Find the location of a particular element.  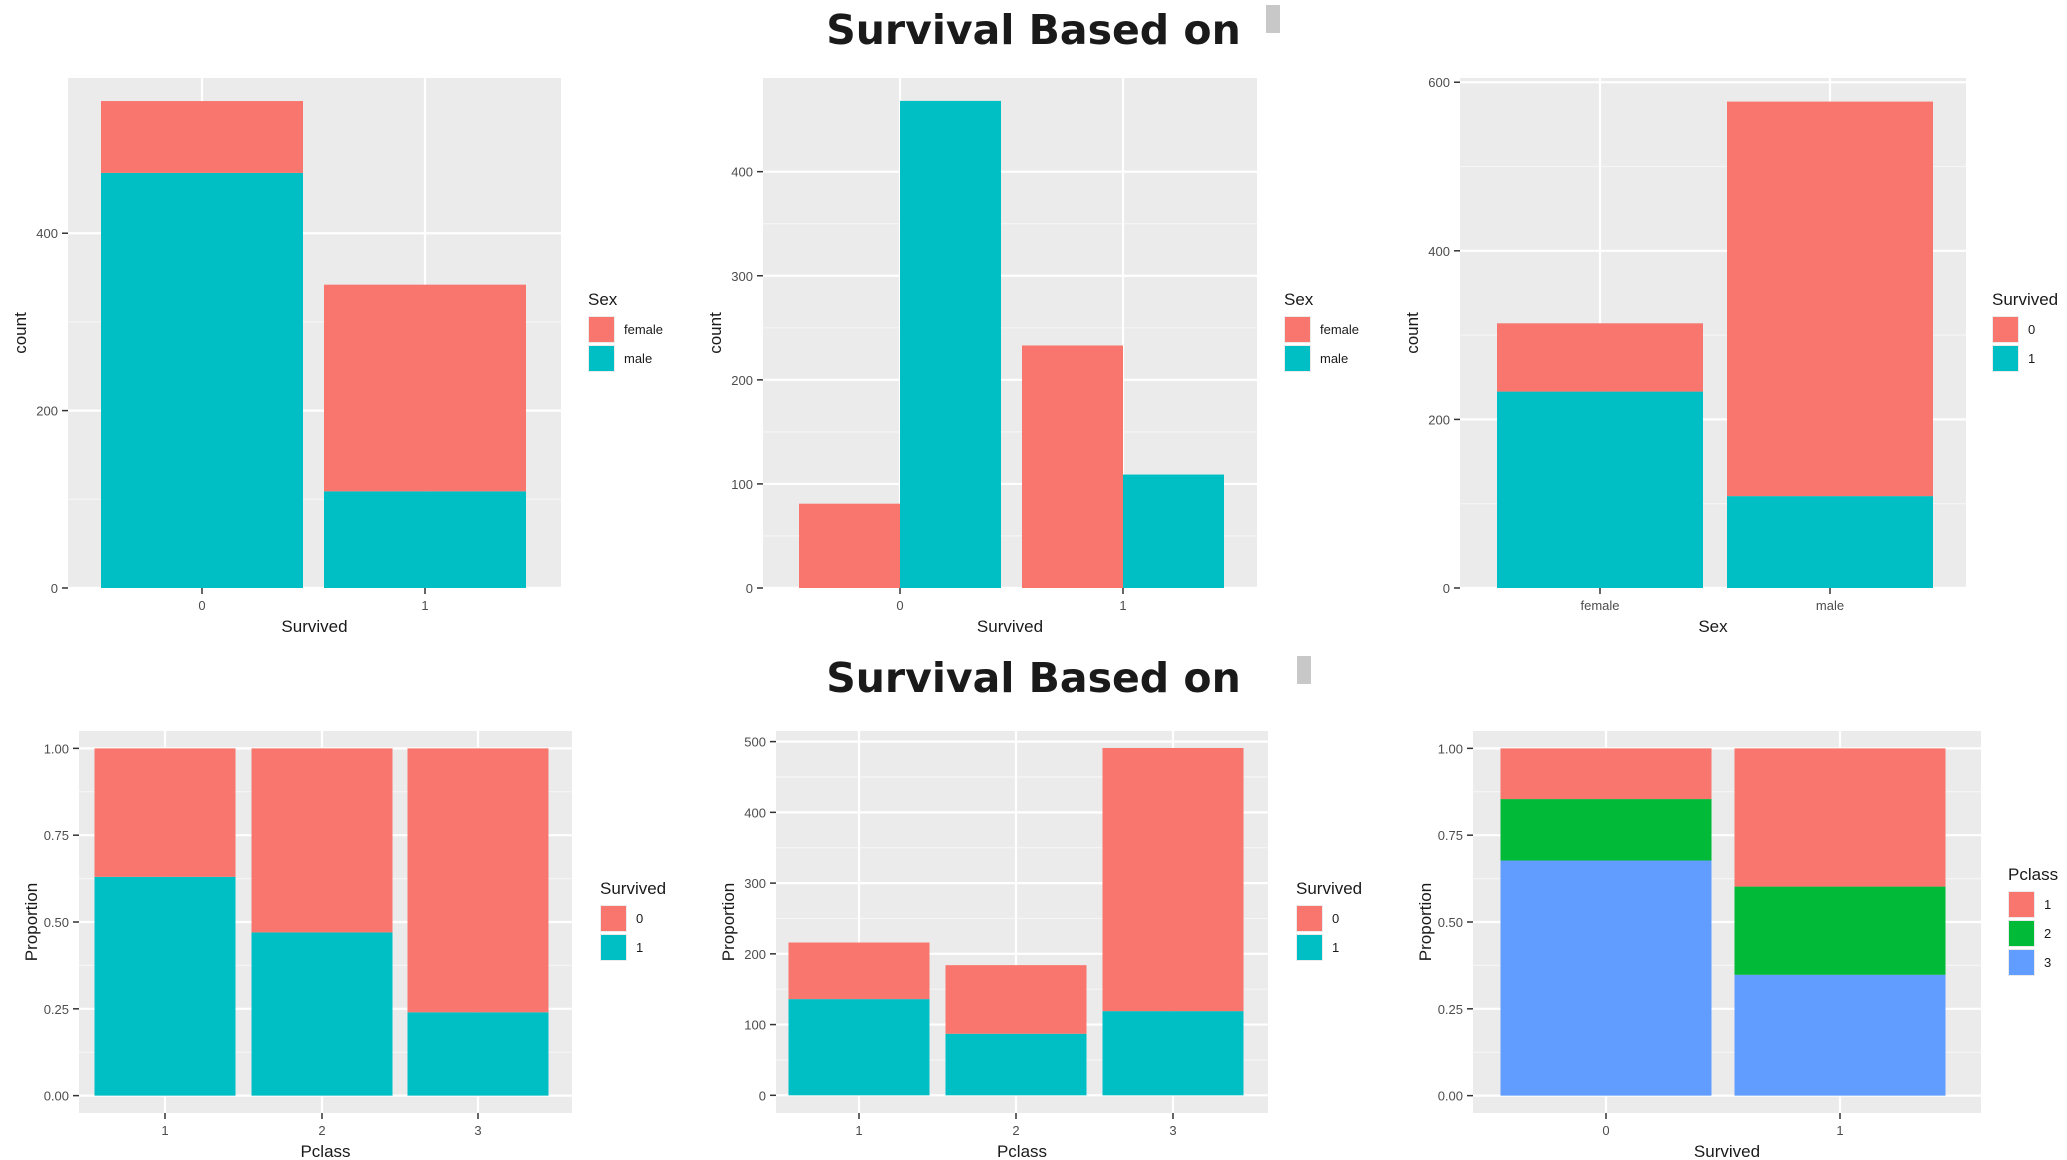

legend-label: 2 is located at coordinates (2047, 933).